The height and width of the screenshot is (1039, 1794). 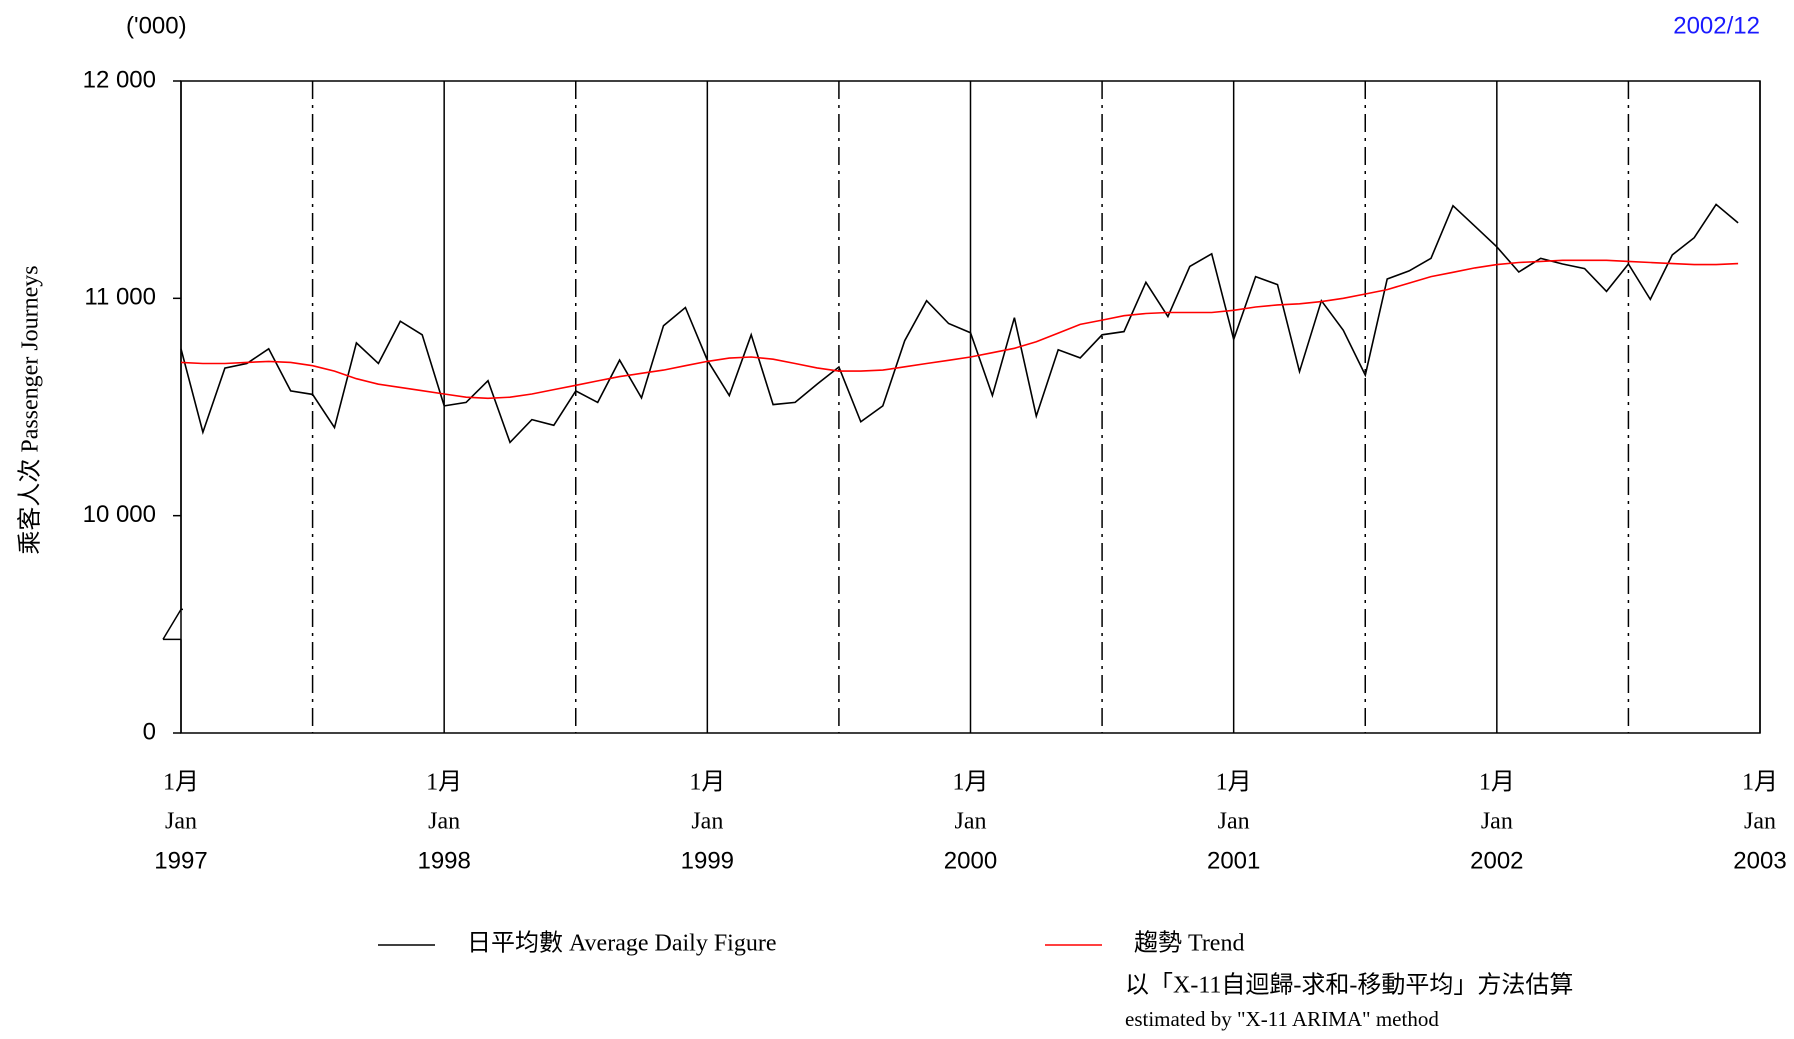 I want to click on legend-label: 趨勢 Trend, so click(x=1189, y=943).